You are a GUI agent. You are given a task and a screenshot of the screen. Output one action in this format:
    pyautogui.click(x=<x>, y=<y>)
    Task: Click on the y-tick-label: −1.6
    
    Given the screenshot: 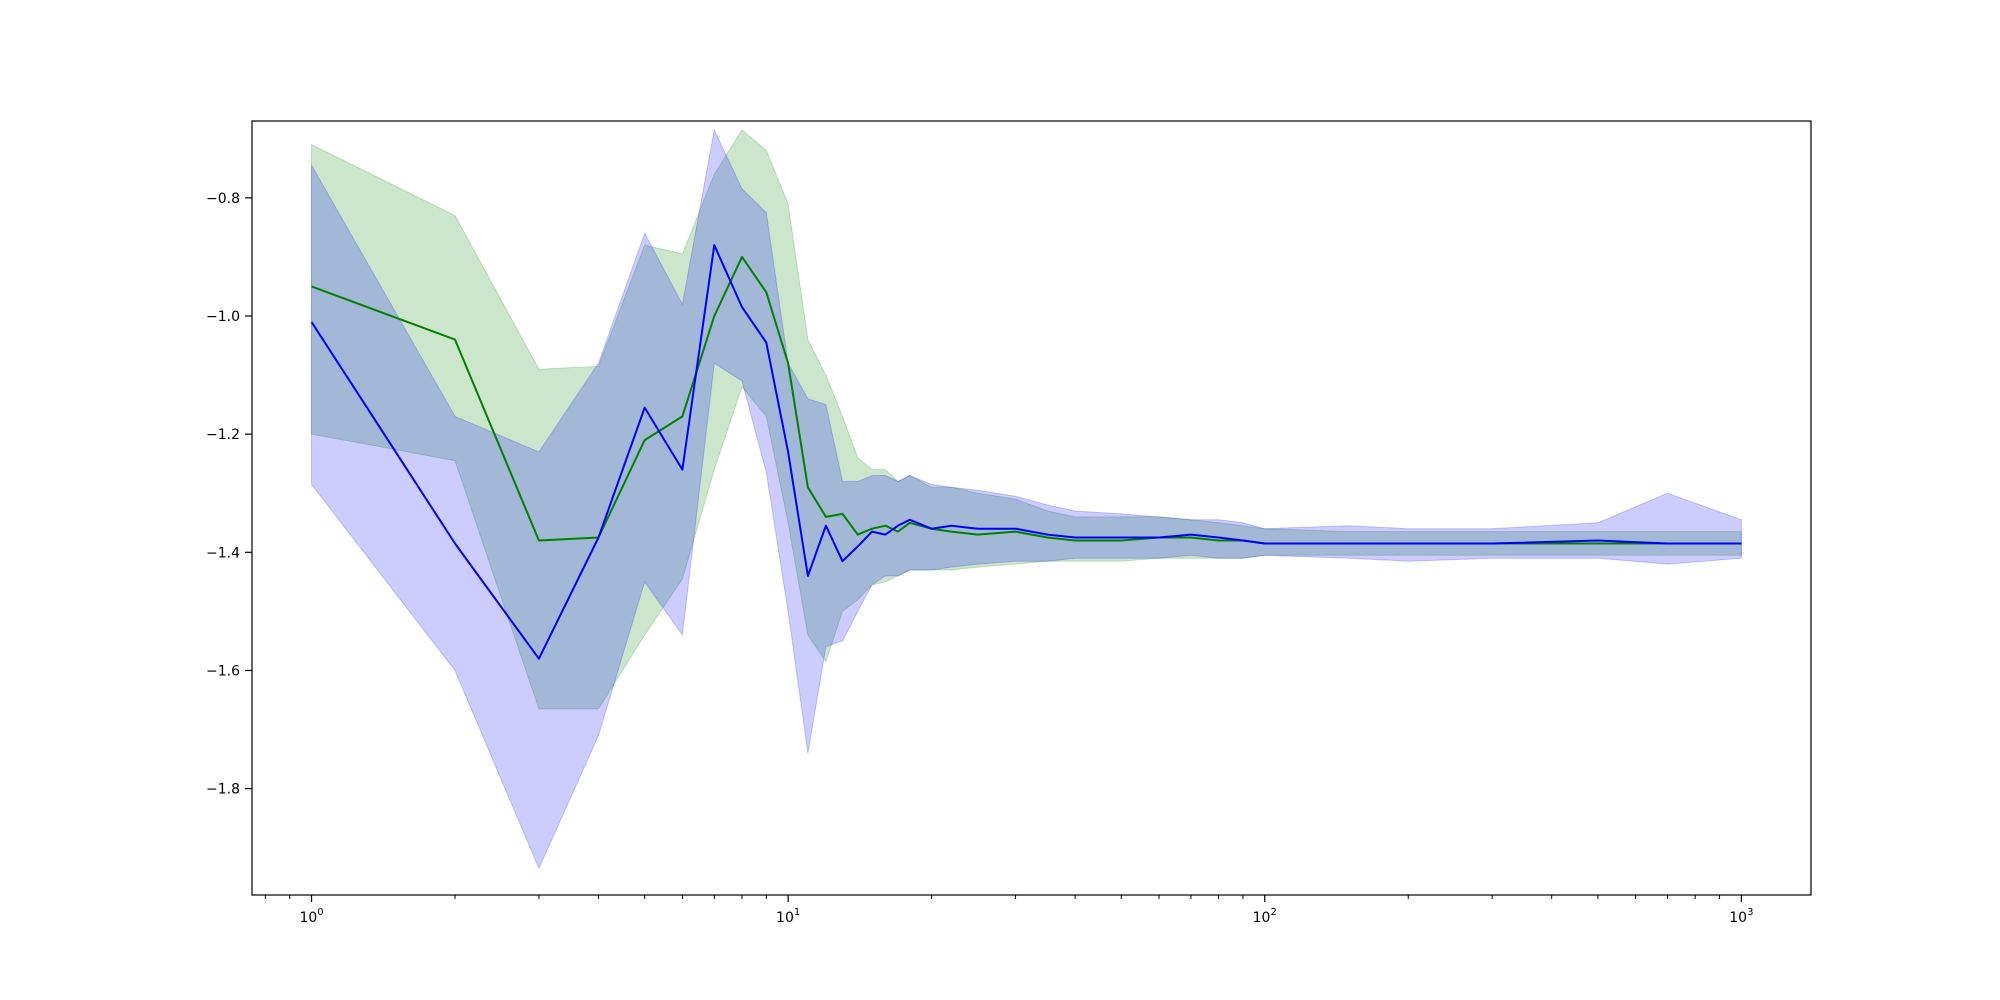 What is the action you would take?
    pyautogui.click(x=223, y=671)
    